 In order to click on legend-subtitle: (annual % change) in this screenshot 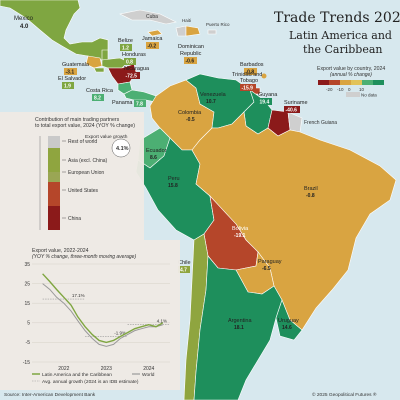, I will do `click(351, 75)`.